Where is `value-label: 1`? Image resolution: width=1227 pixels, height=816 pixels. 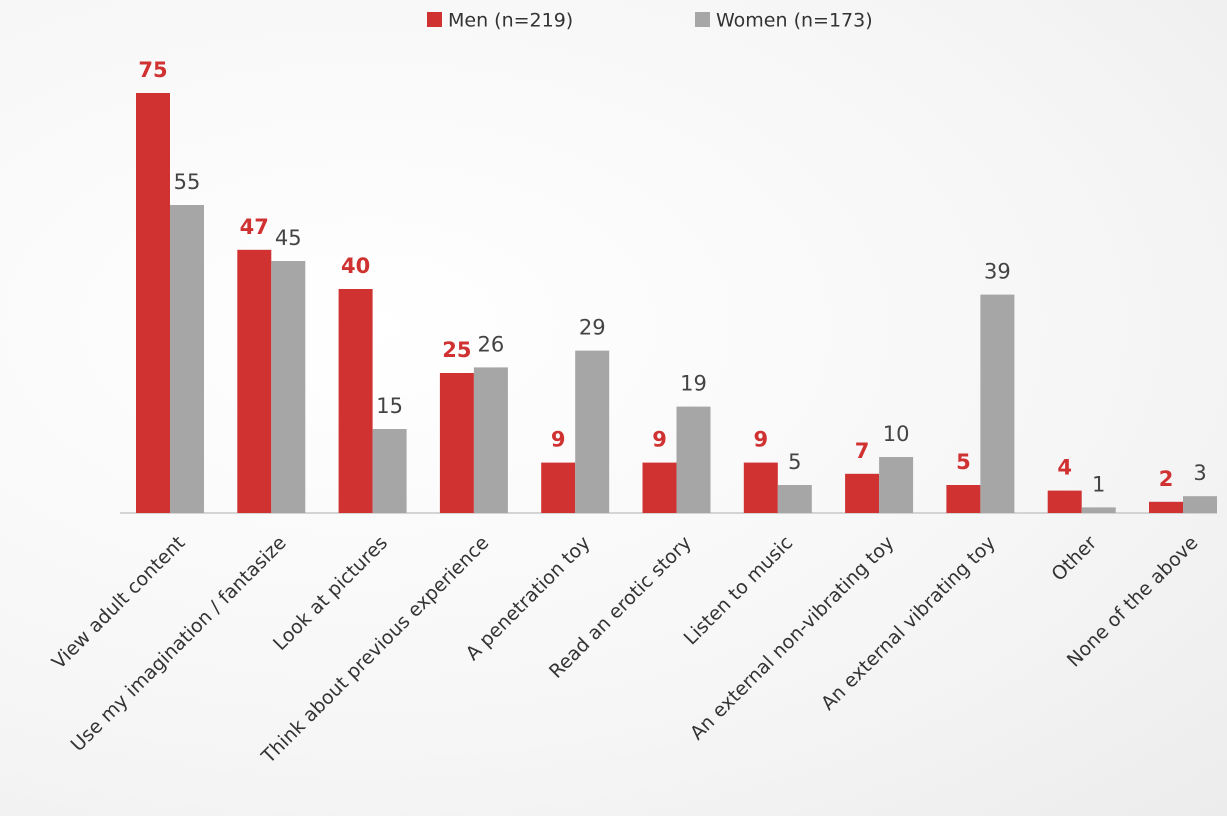
value-label: 1 is located at coordinates (1098, 484).